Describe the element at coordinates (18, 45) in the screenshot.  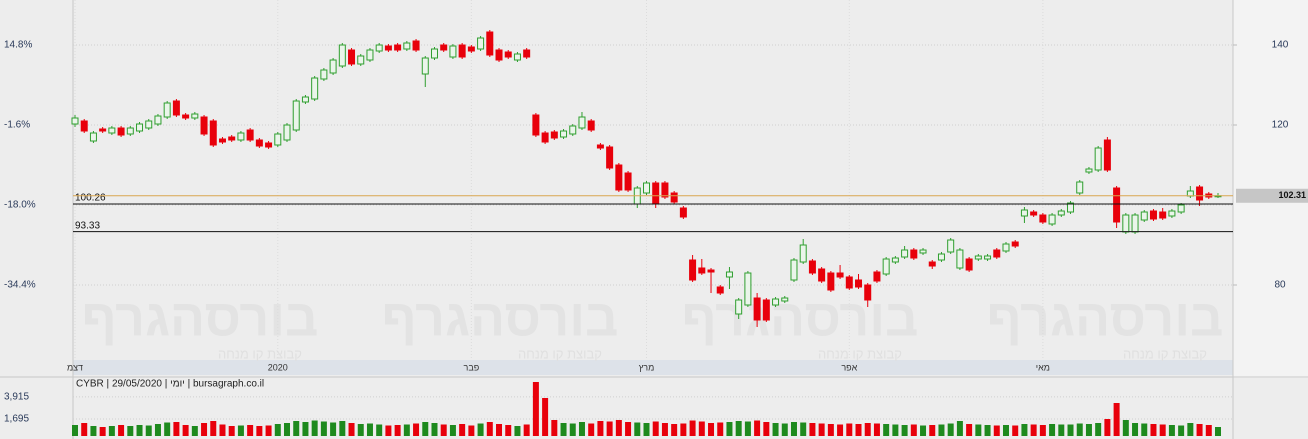
I see `left-tick-label: 14.8%` at that location.